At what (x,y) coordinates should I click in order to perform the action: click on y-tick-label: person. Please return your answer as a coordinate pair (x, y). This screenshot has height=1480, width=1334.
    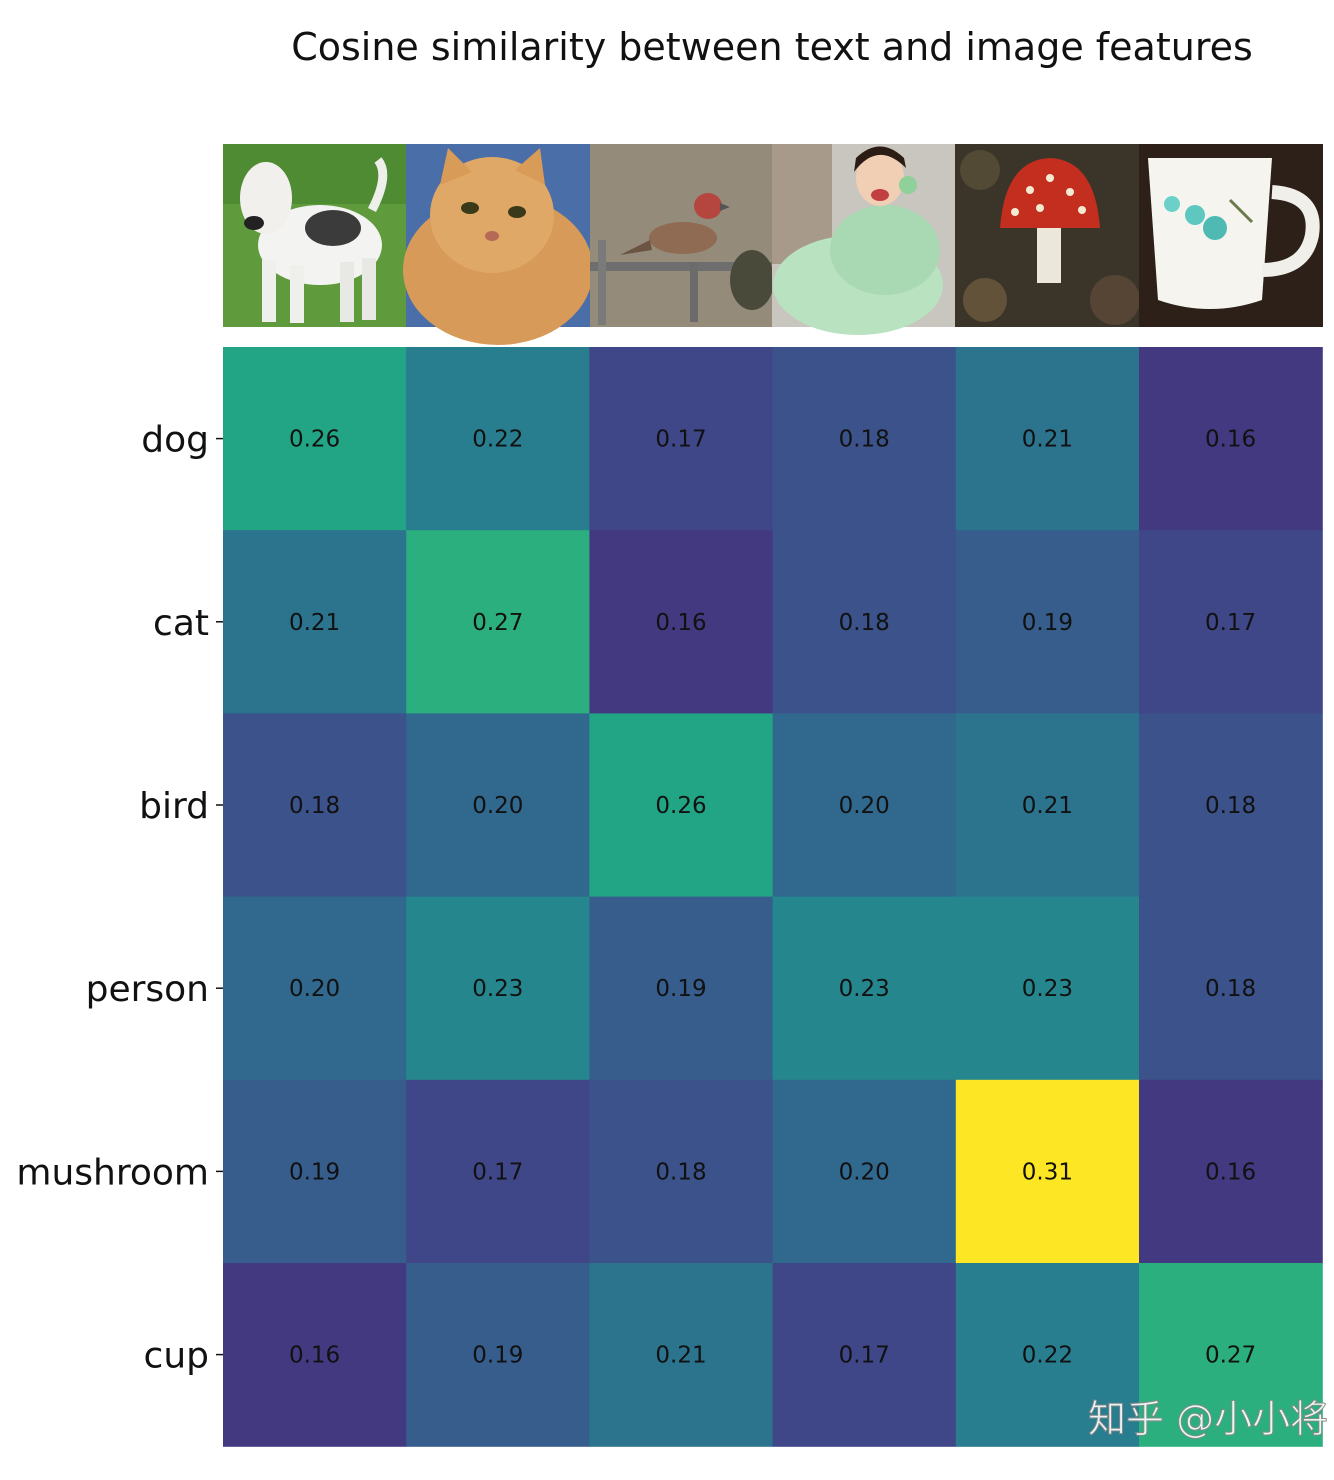
    Looking at the image, I should click on (147, 989).